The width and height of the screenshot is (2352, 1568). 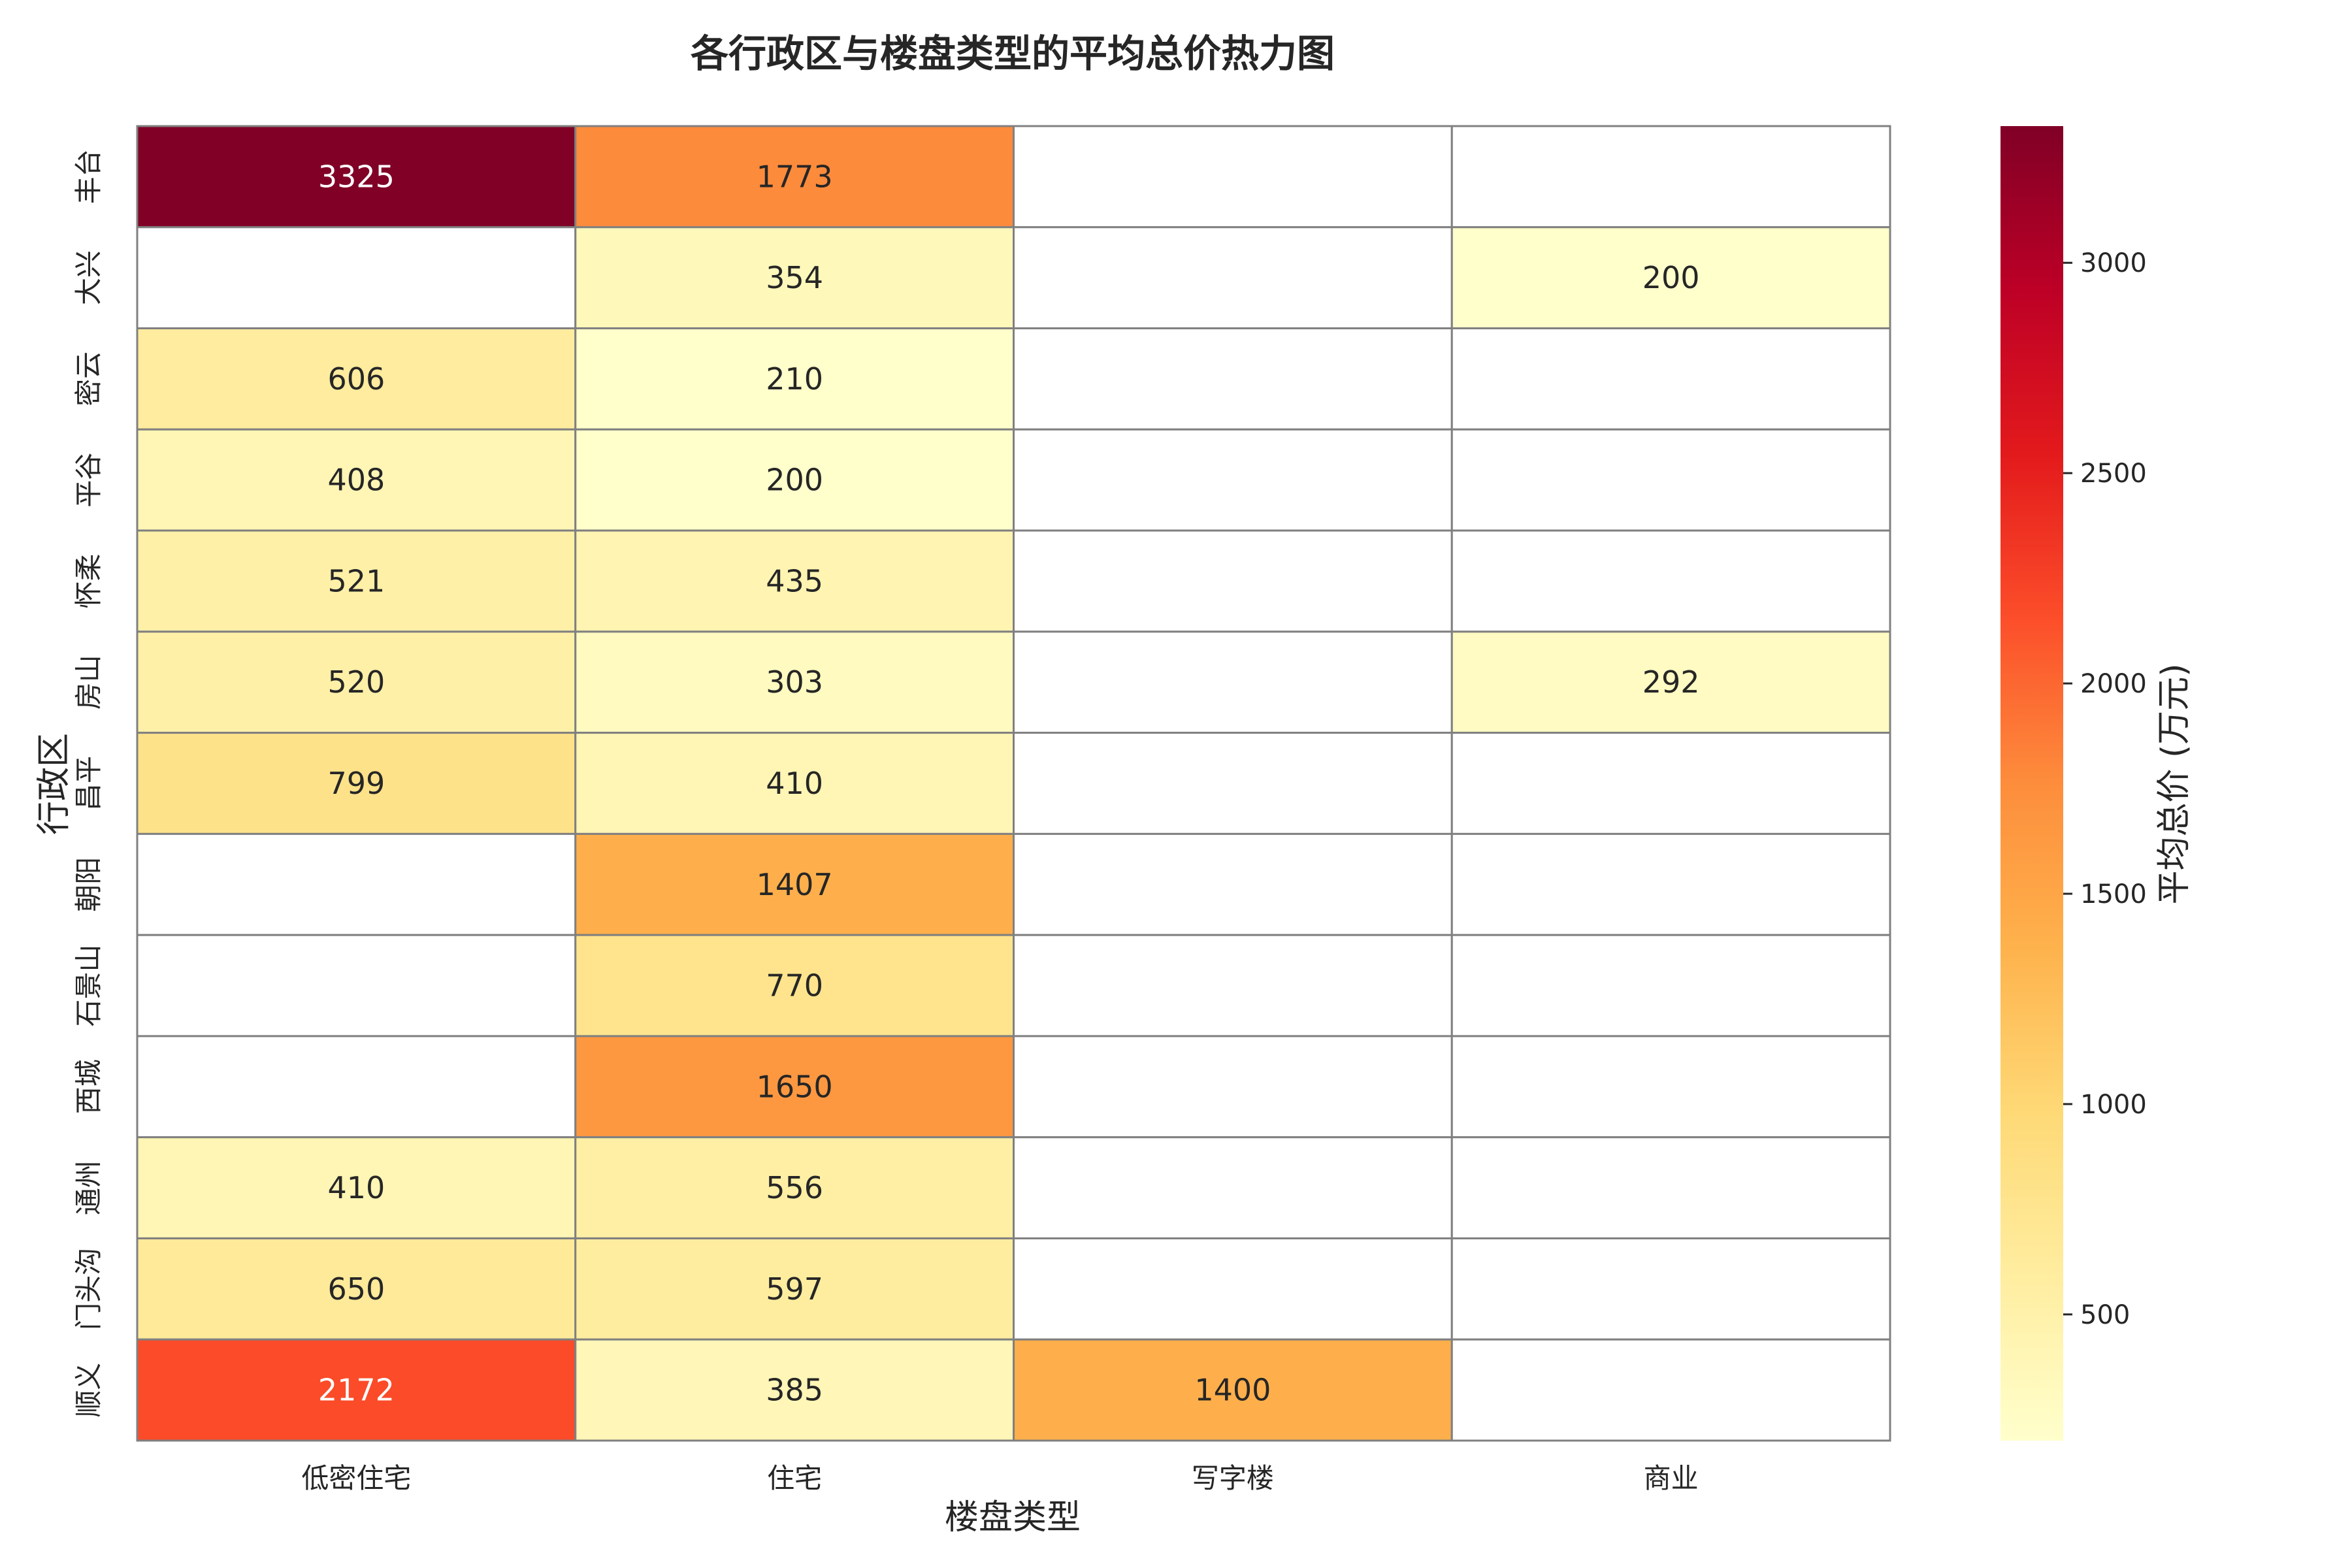 I want to click on cell-value-label: 385, so click(x=794, y=1390).